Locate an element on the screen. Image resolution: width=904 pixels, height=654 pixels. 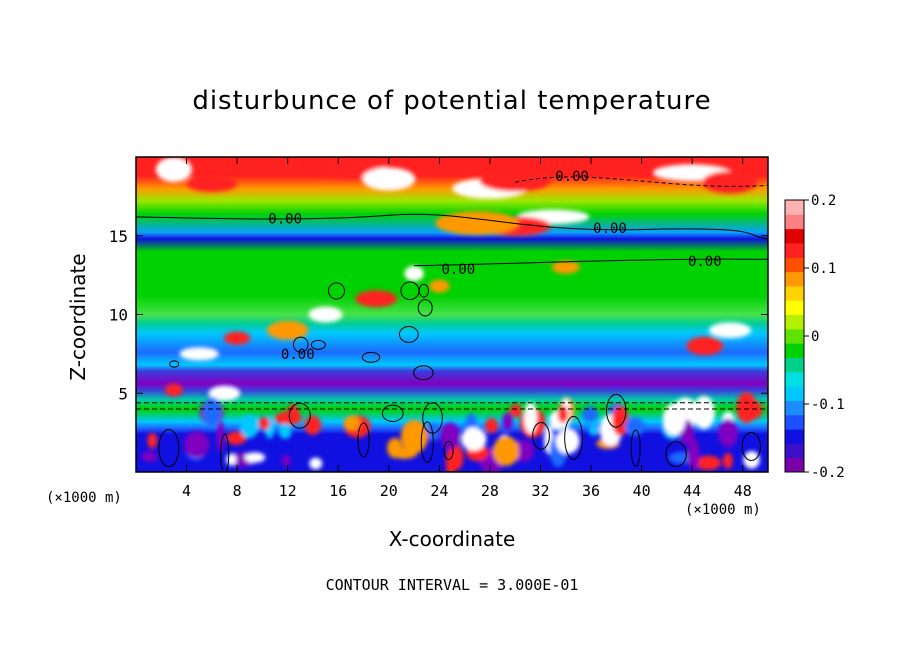
x-tick-label: 4 is located at coordinates (186, 491).